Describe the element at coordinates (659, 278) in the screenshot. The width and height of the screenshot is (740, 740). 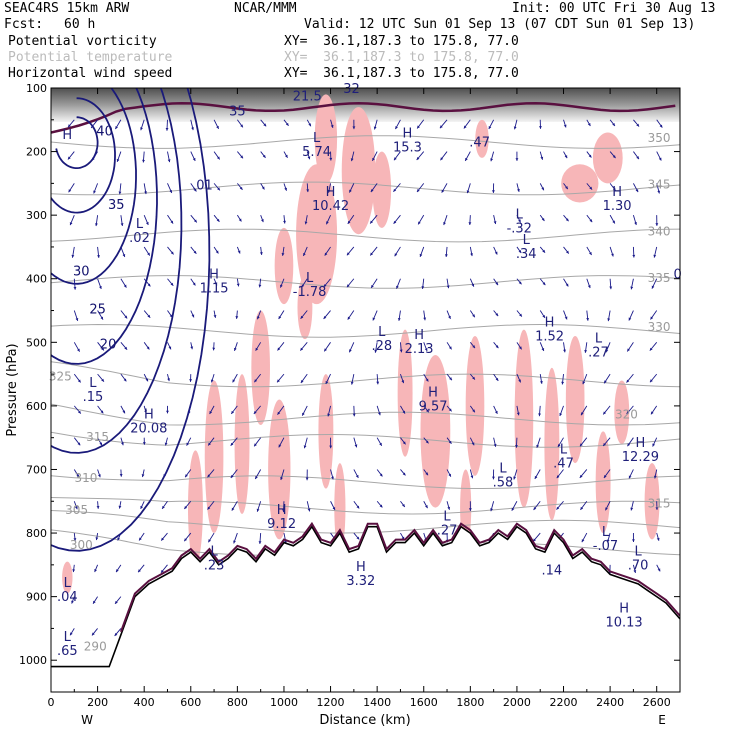
I see `theta-label: 335` at that location.